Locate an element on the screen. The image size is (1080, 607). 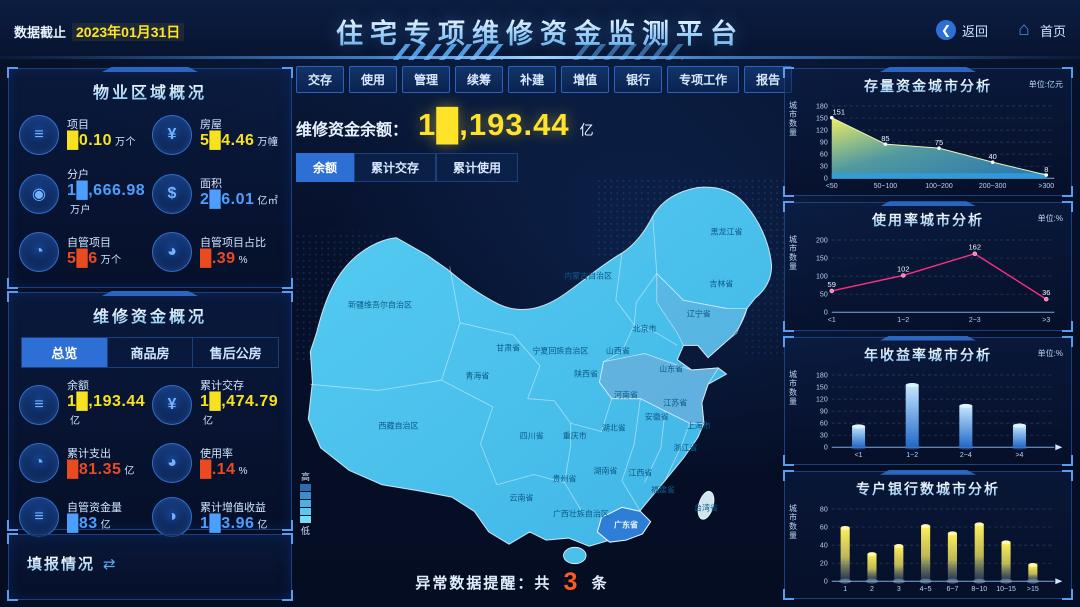
fund-tab: 总览 is located at coordinates (65, 352).